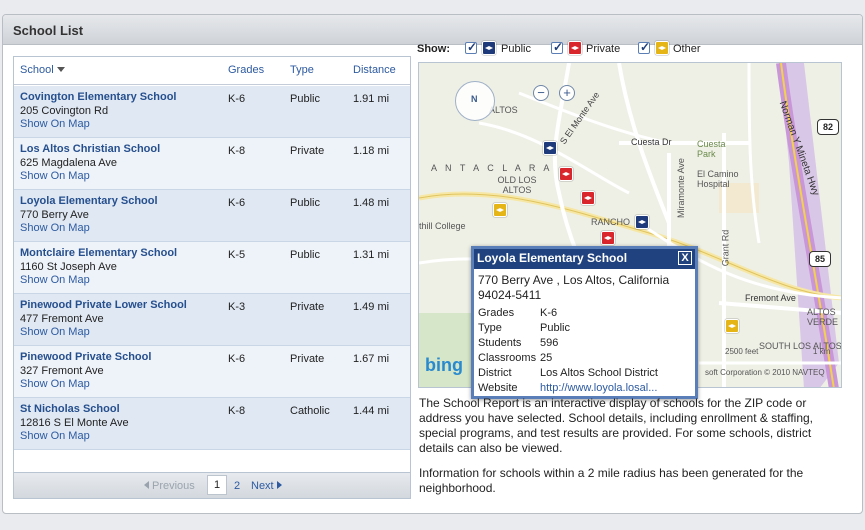  I want to click on school-grades: K-5, so click(237, 255).